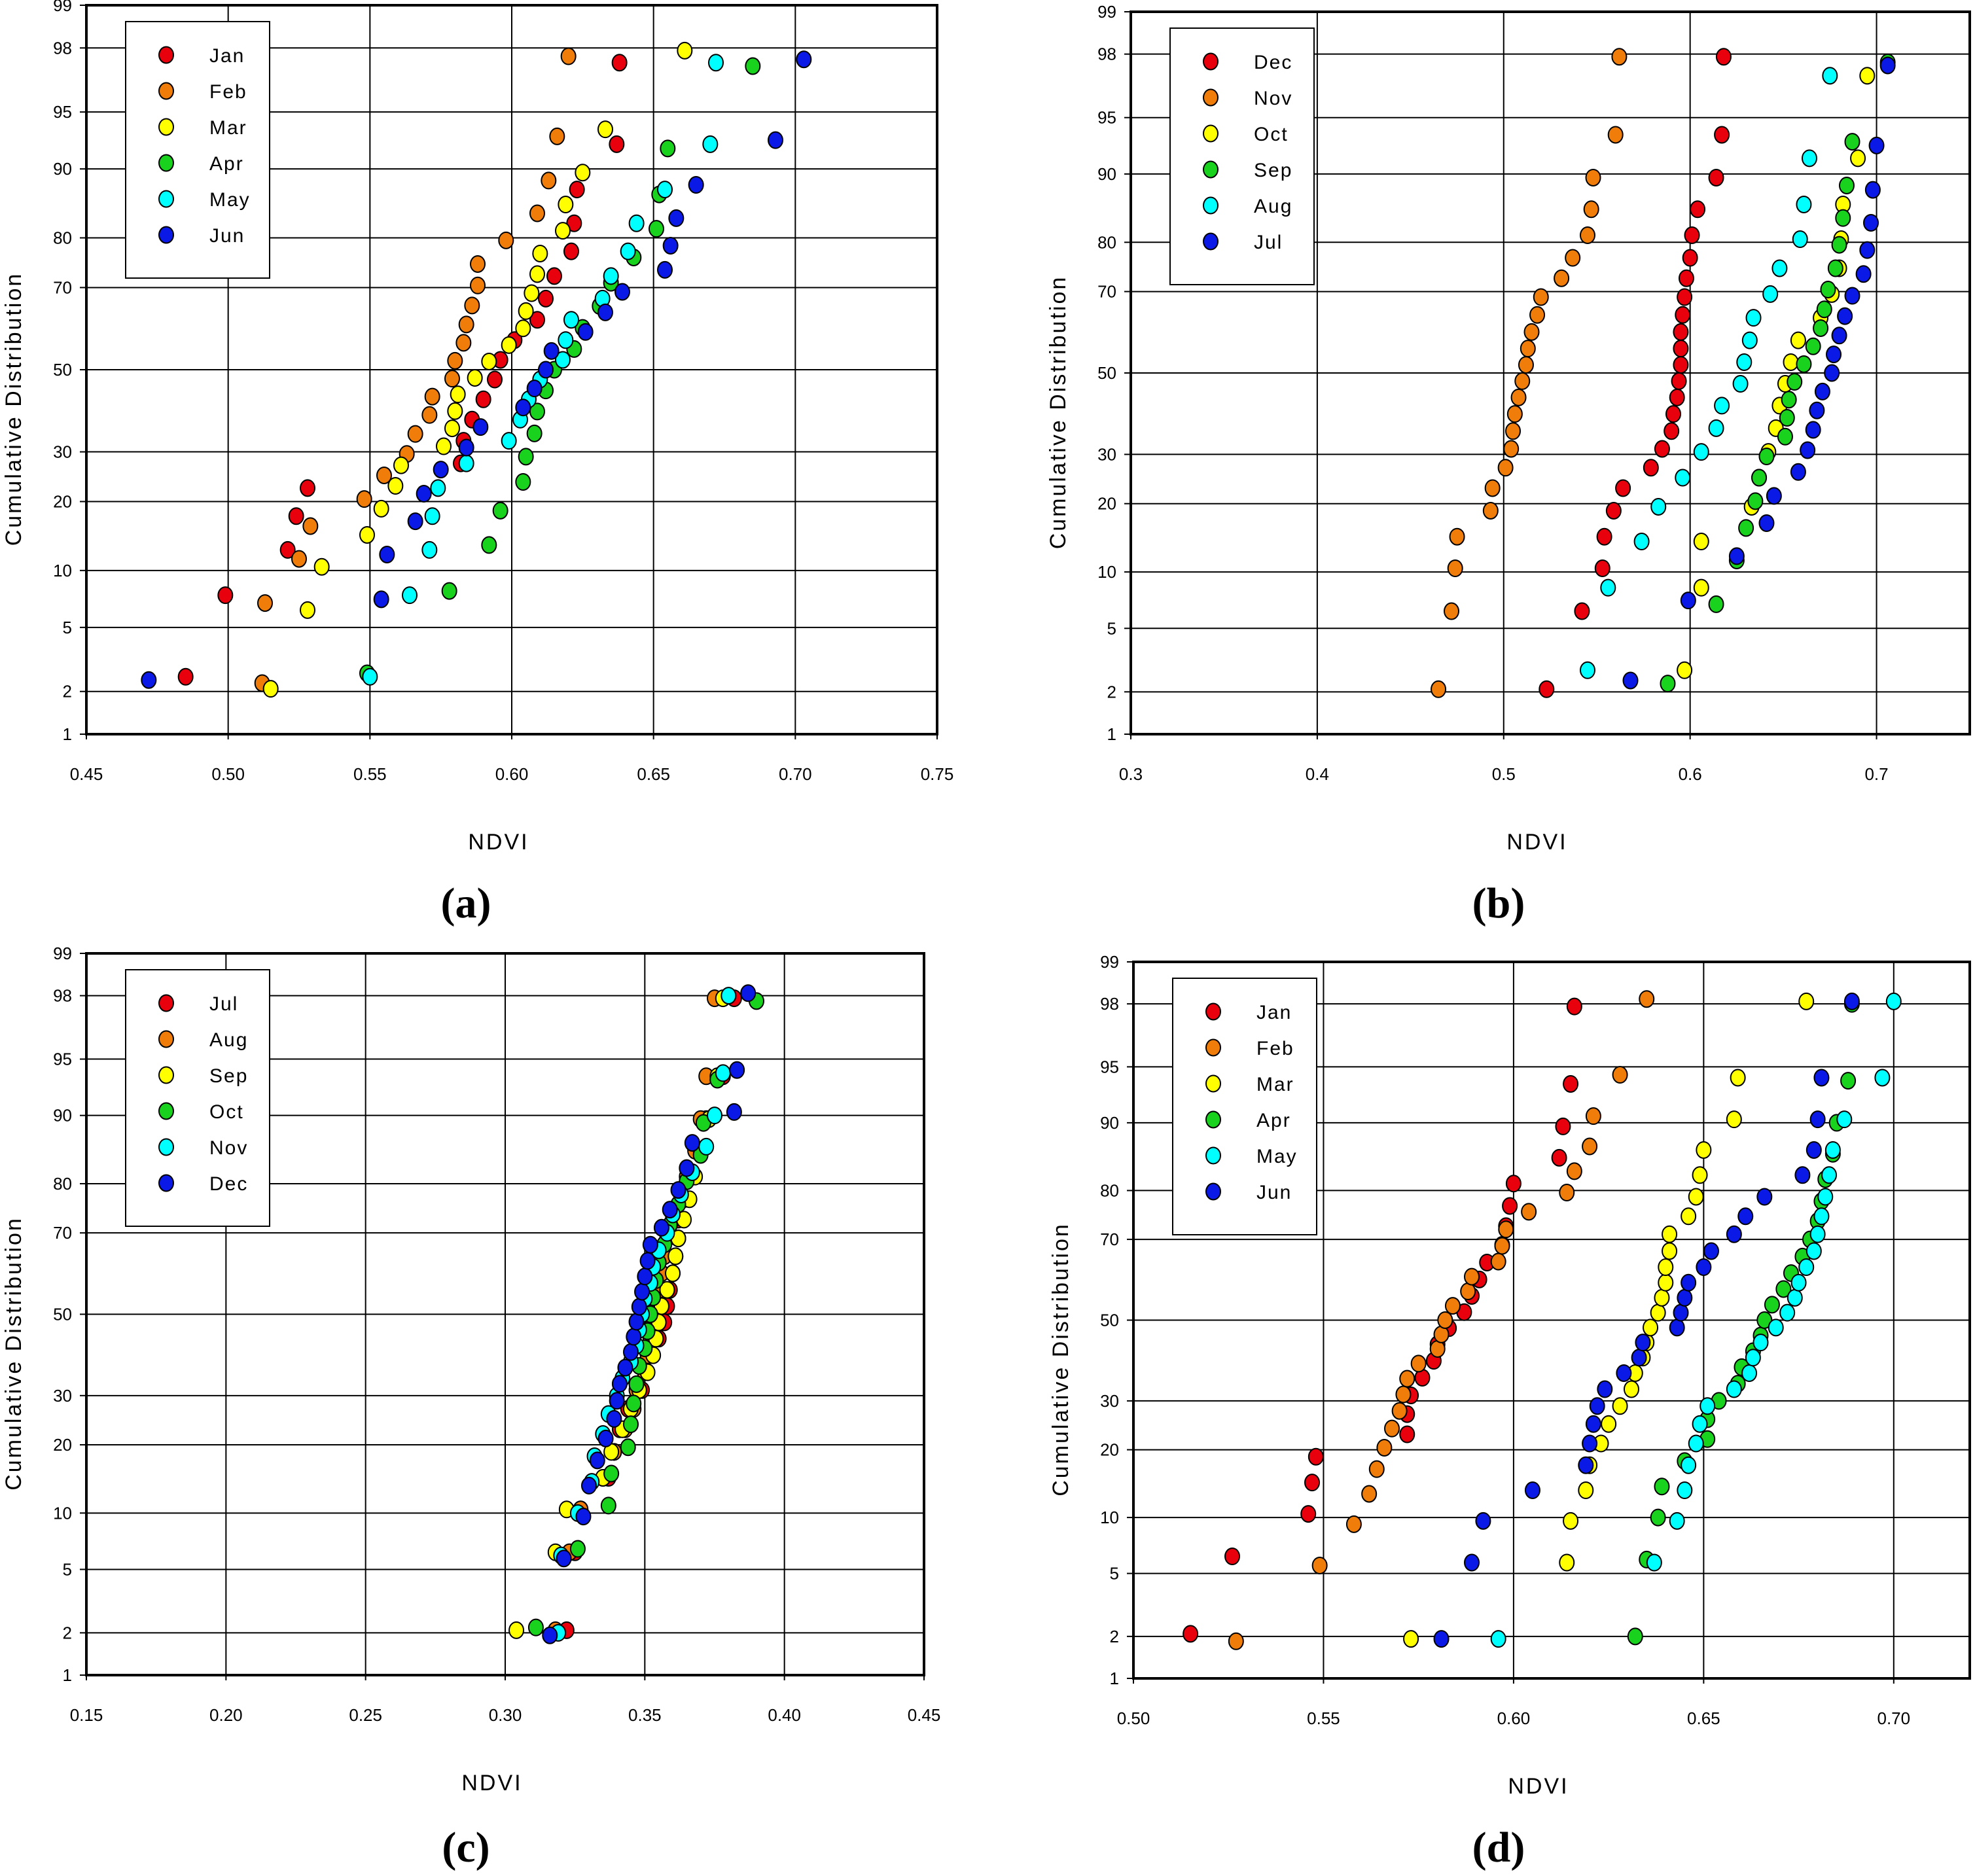 Image resolution: width=1975 pixels, height=1876 pixels. I want to click on legend-marker-may, so click(1213, 1155).